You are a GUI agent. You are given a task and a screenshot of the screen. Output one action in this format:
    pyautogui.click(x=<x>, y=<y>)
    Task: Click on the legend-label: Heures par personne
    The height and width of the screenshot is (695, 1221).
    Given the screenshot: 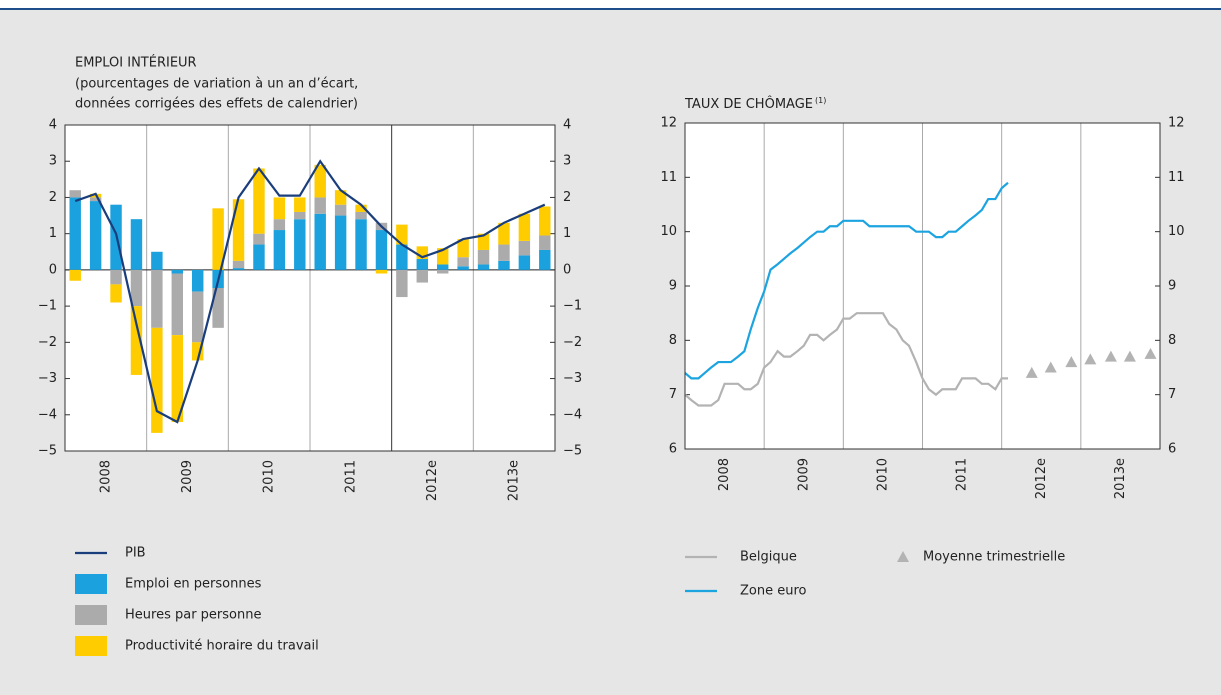 What is the action you would take?
    pyautogui.click(x=193, y=615)
    